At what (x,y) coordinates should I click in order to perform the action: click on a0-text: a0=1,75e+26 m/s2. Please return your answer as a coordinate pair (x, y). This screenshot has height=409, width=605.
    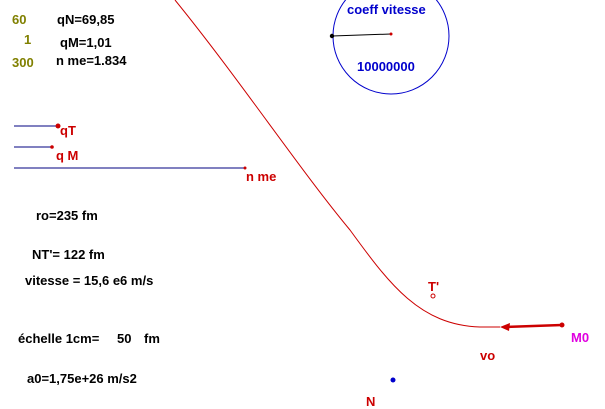
    Looking at the image, I should click on (82, 378).